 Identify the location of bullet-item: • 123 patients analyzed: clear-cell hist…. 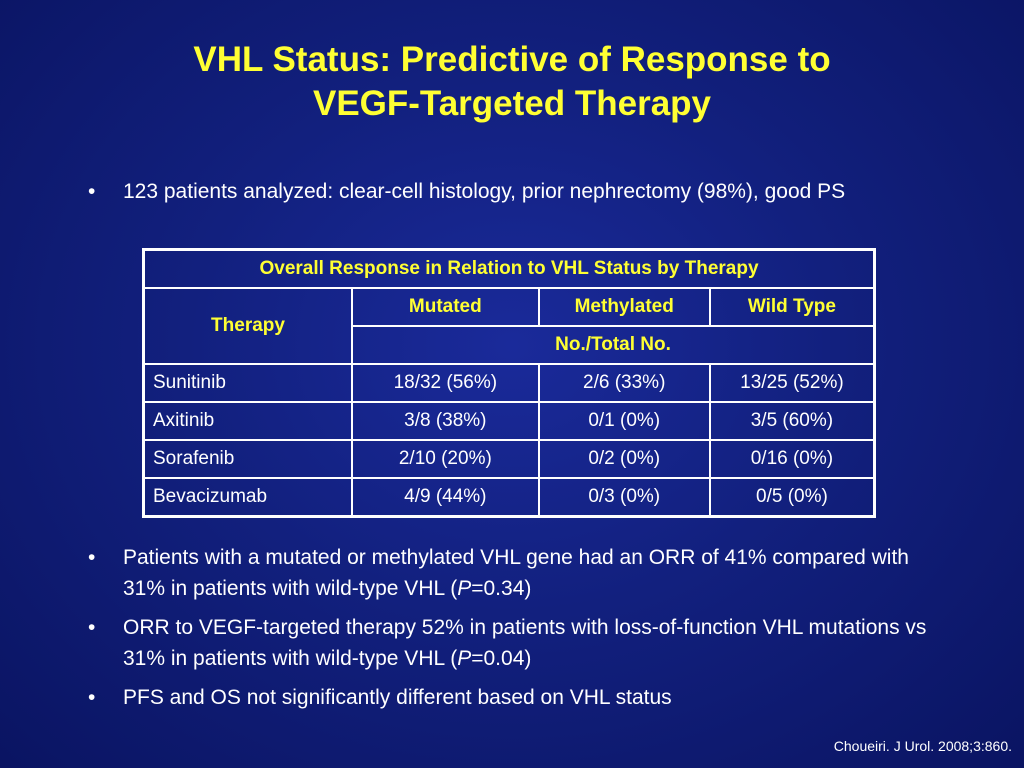
(518, 191).